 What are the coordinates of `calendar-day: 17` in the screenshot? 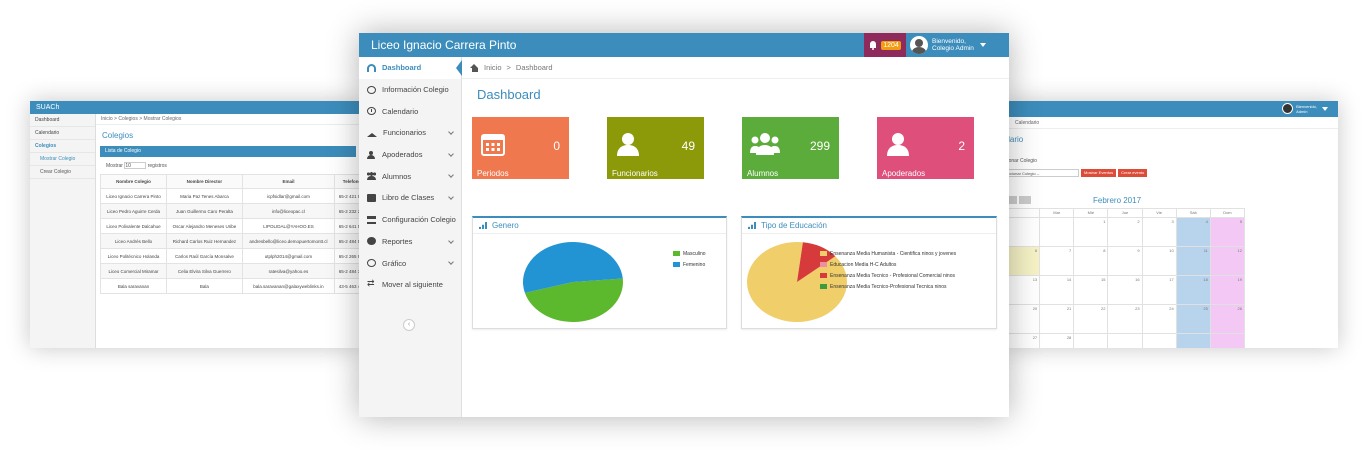 It's located at (1159, 290).